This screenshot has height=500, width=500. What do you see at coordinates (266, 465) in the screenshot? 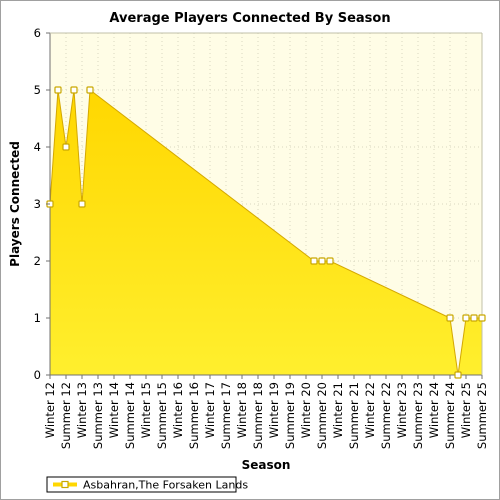
I see `x-axis-label: Season` at bounding box center [266, 465].